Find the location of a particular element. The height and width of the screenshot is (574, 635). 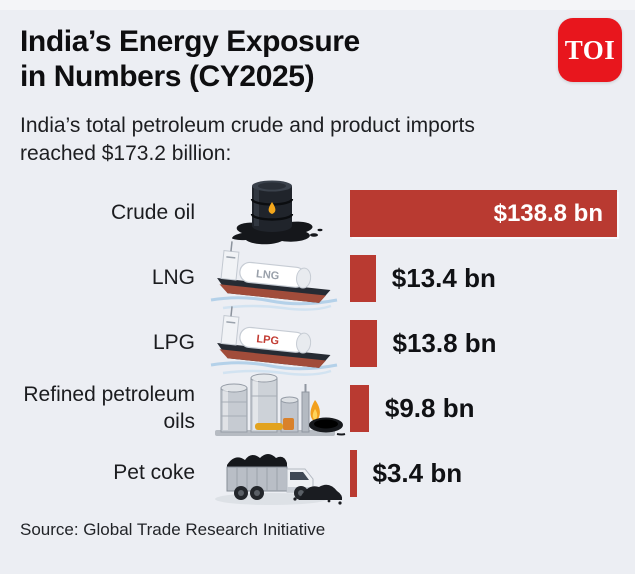

value-label-lpg: $13.8 bn is located at coordinates (444, 343).